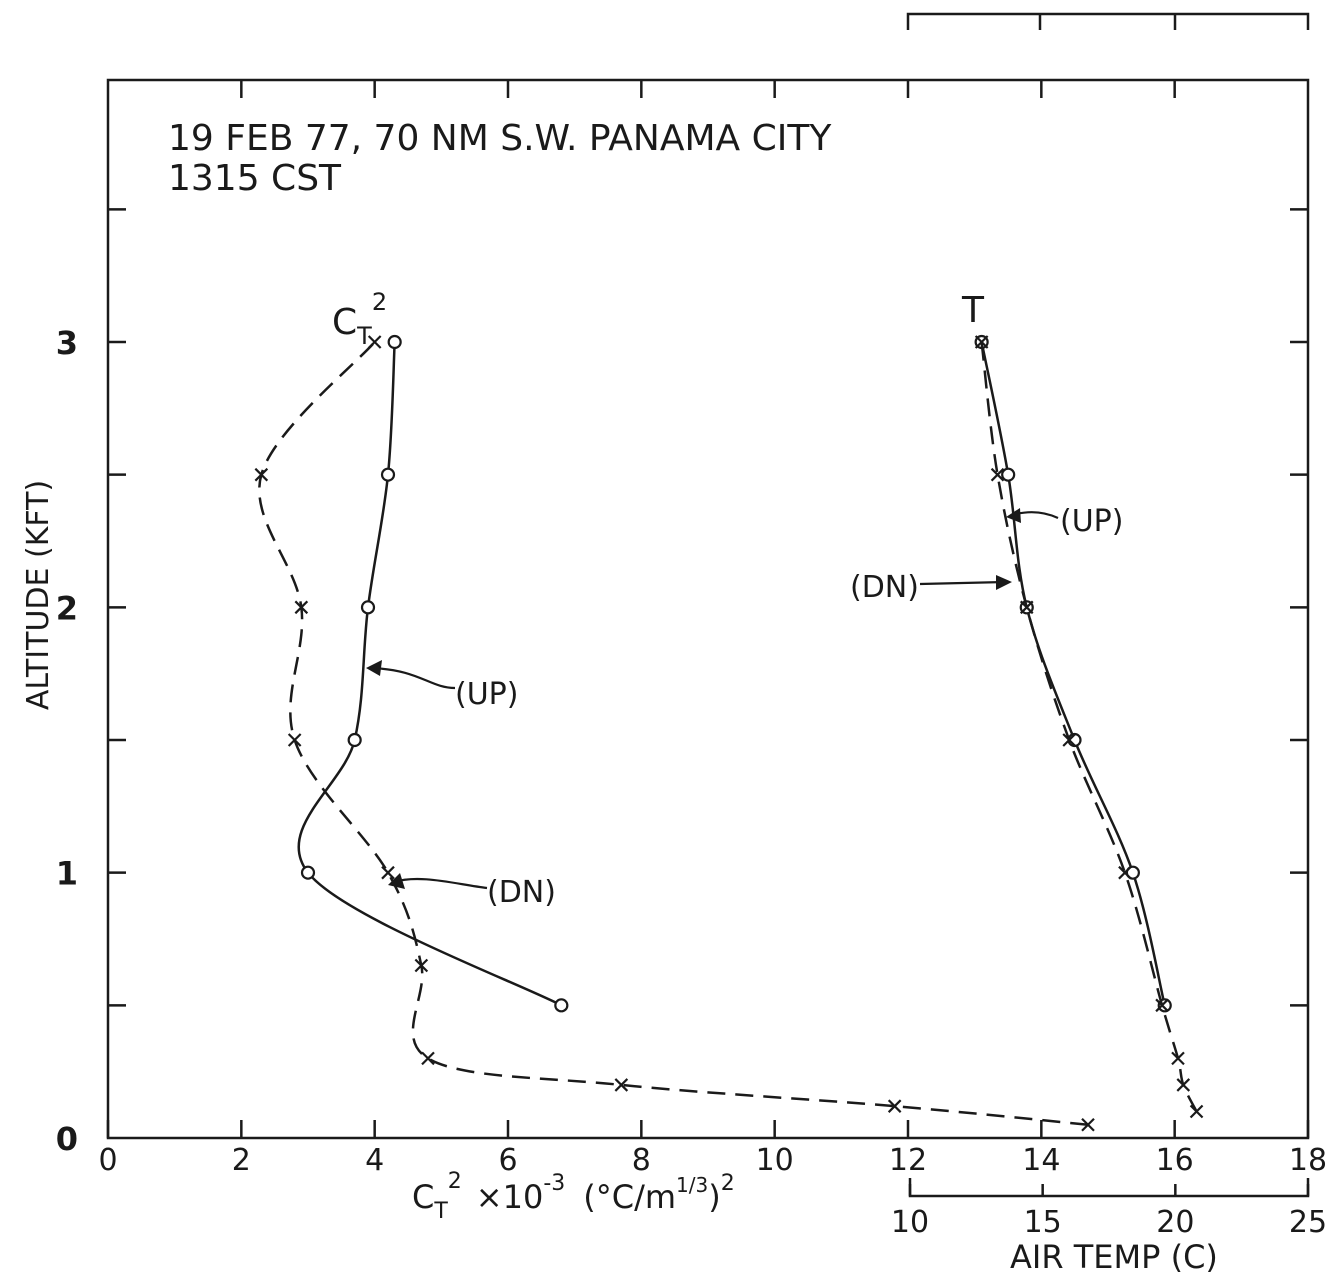  What do you see at coordinates (573, 1196) in the screenshot?
I see `x-axis-main-label: CT2 ×10-3 (°C/m1/3)2` at bounding box center [573, 1196].